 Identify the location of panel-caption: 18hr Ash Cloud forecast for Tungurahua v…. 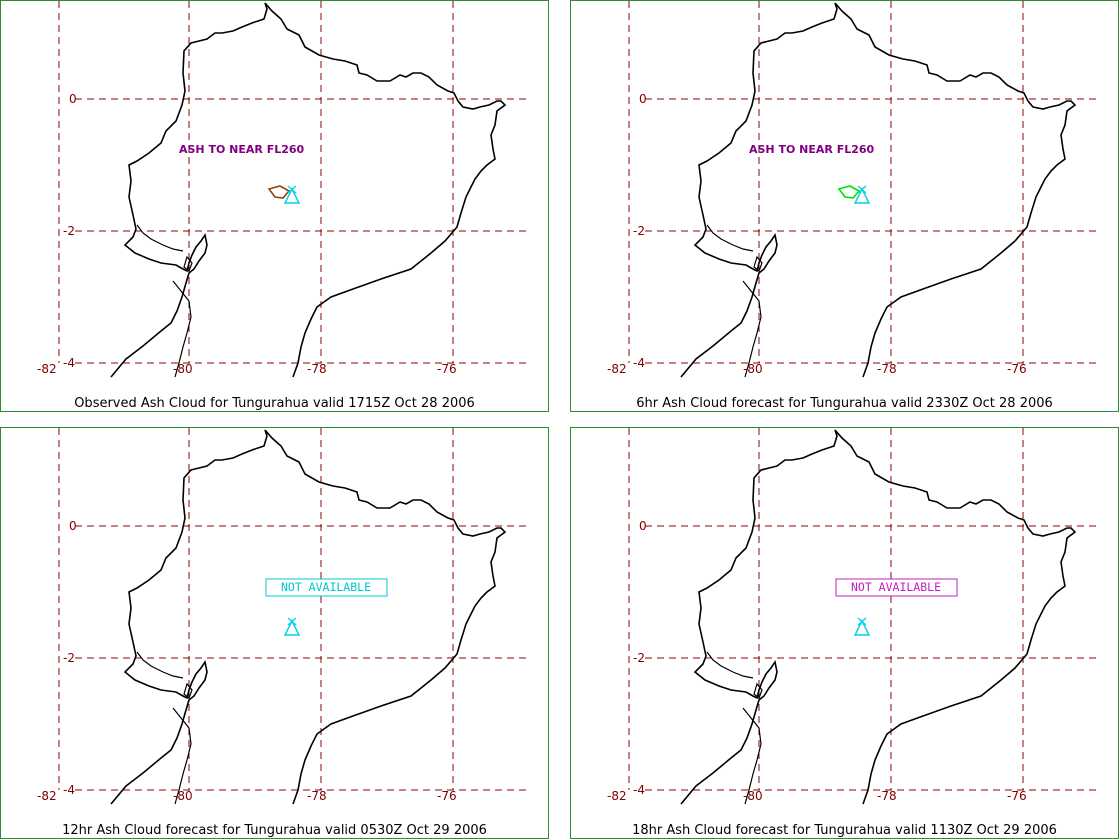
(844, 830).